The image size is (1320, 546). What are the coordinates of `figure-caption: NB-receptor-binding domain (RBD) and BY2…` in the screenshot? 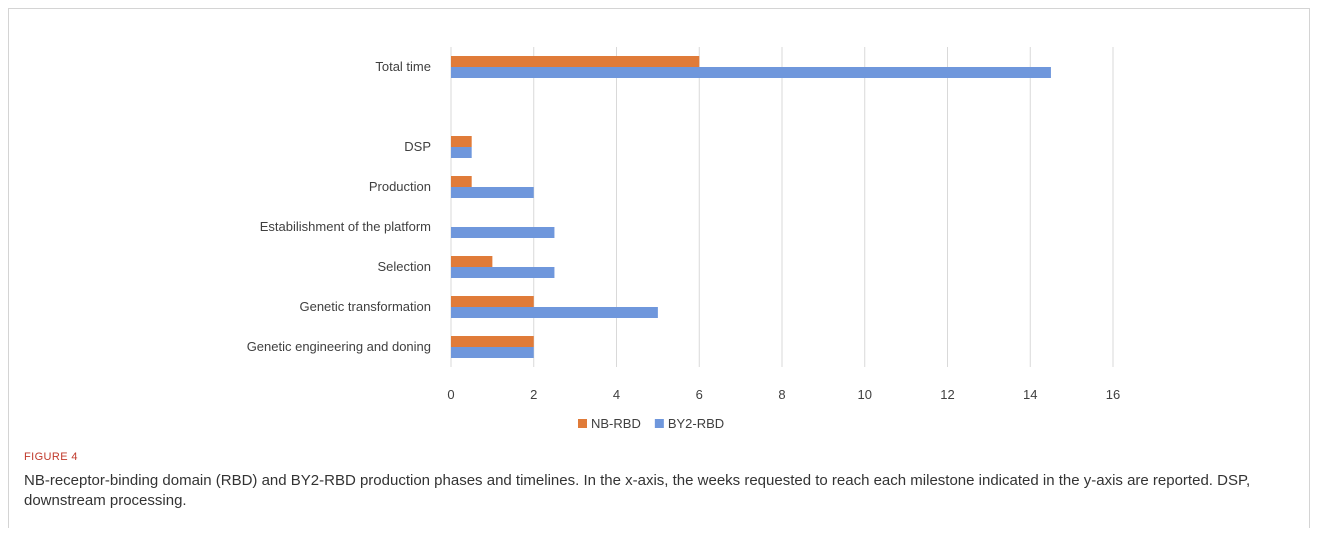 It's located at (637, 490).